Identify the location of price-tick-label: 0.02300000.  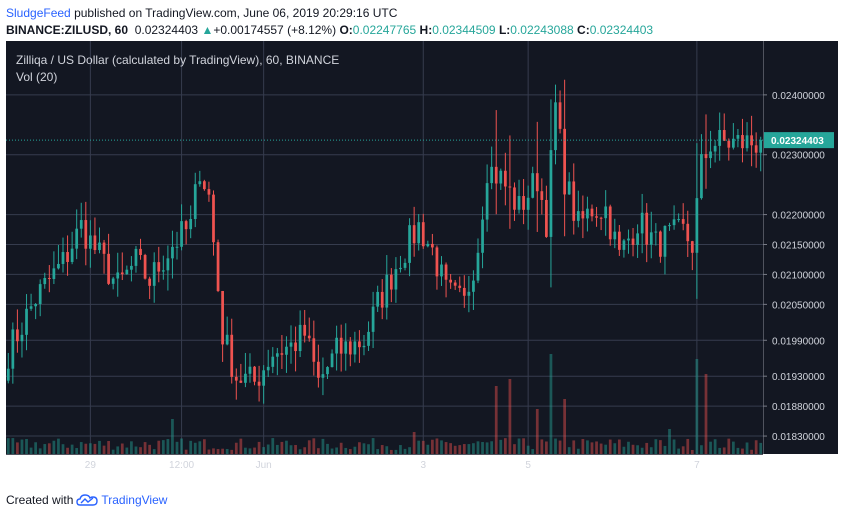
(798, 156).